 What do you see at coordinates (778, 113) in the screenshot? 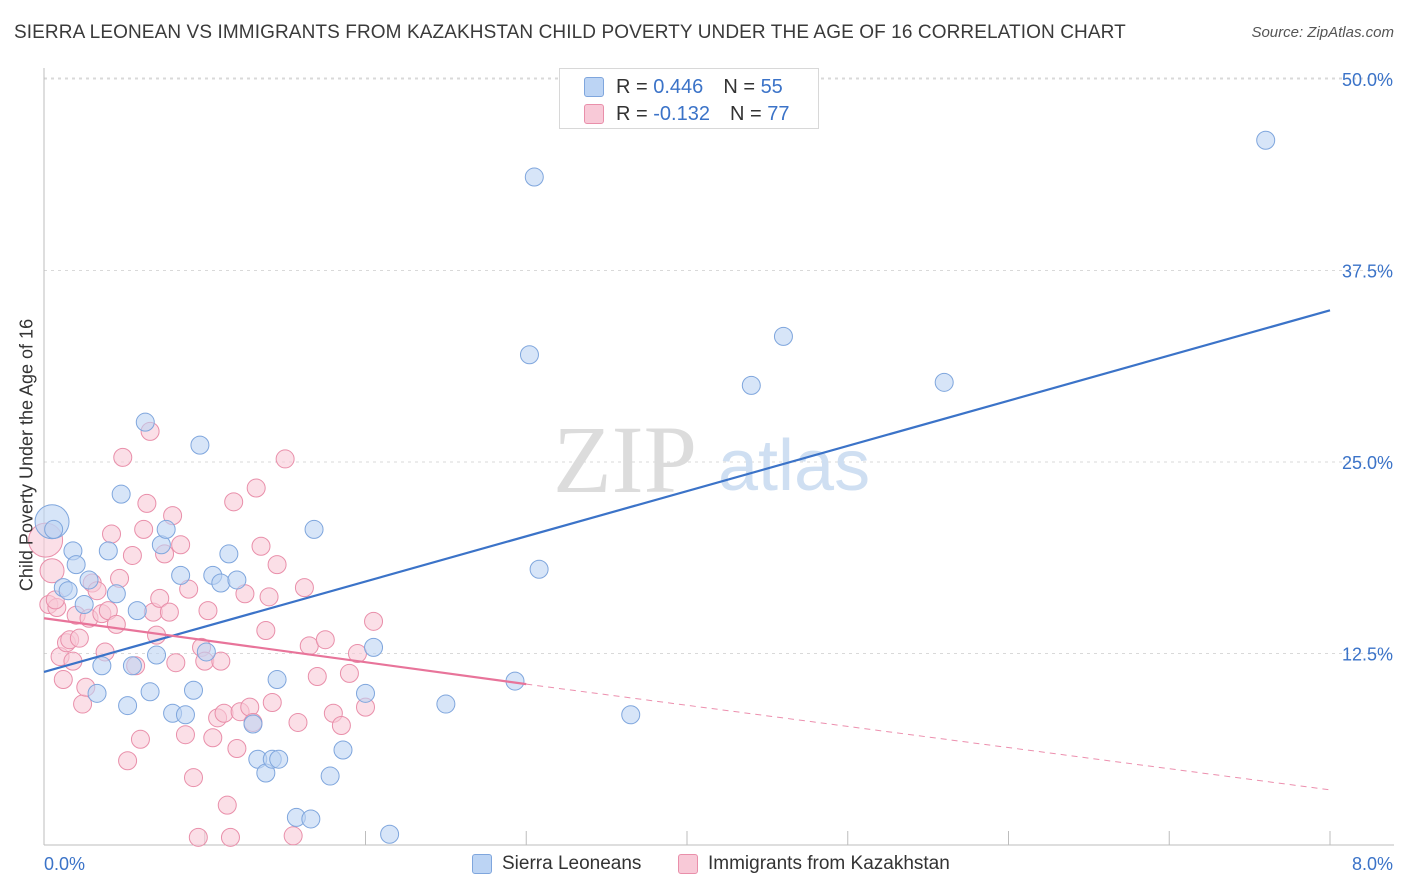
I see `n-value-kazakhstan: 77` at bounding box center [778, 113].